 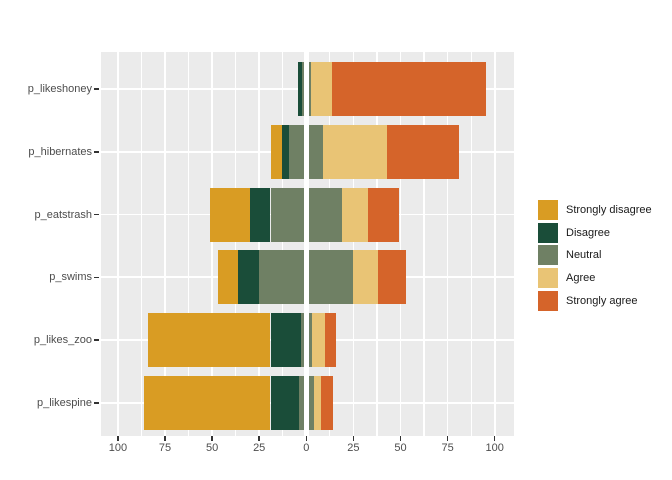 I want to click on legend-item: Agree, so click(x=595, y=278).